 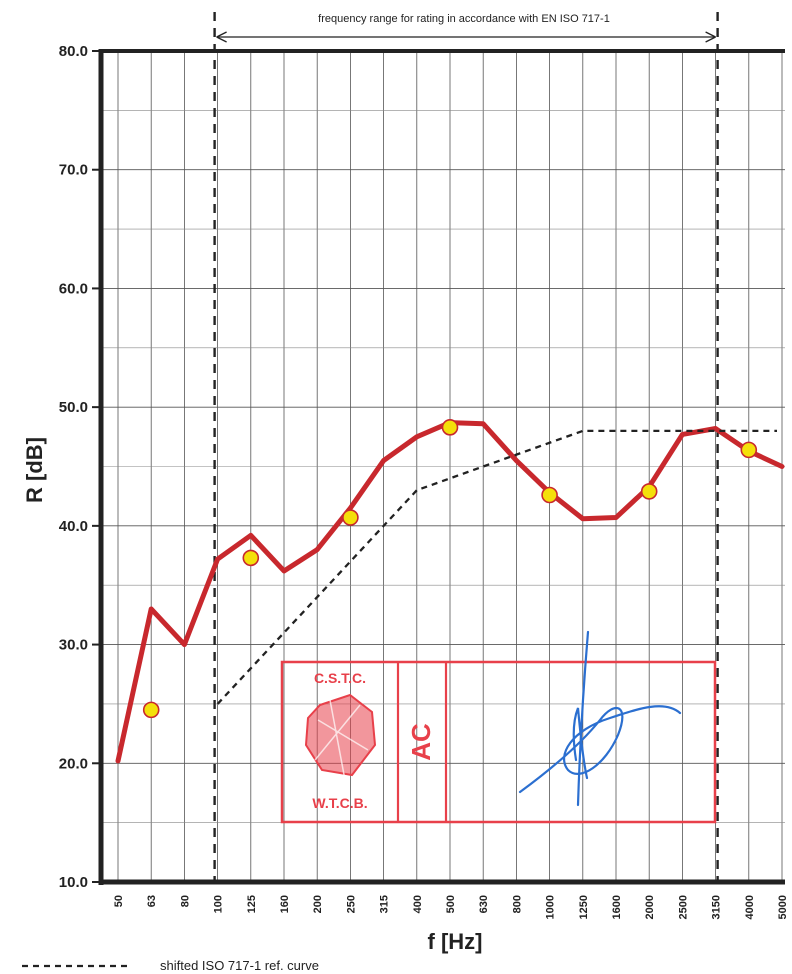 What do you see at coordinates (73, 170) in the screenshot?
I see `y-tick-label: 70.0` at bounding box center [73, 170].